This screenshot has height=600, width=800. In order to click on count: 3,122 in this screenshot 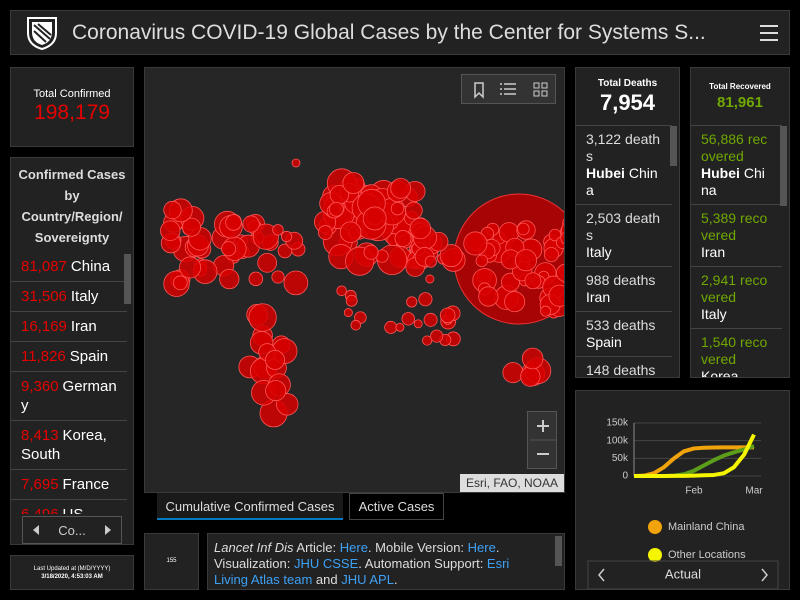, I will do `click(604, 139)`.